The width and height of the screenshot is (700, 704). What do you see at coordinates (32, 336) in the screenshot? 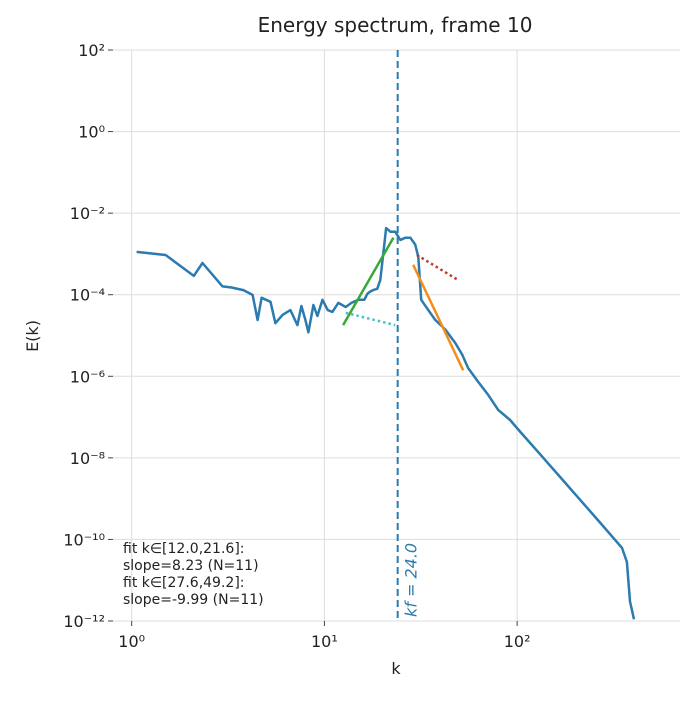
I see `y-axis-label: E(k)` at bounding box center [32, 336].